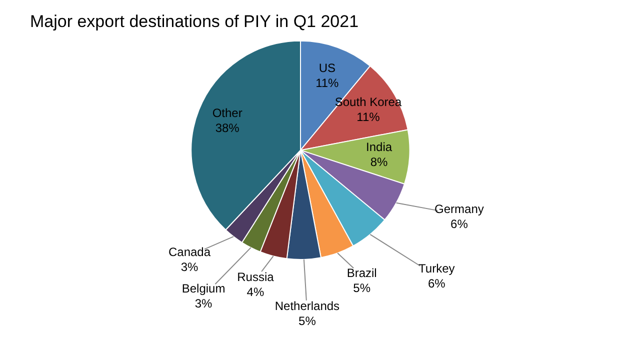  Describe the element at coordinates (227, 128) in the screenshot. I see `data-label: 38%` at that location.